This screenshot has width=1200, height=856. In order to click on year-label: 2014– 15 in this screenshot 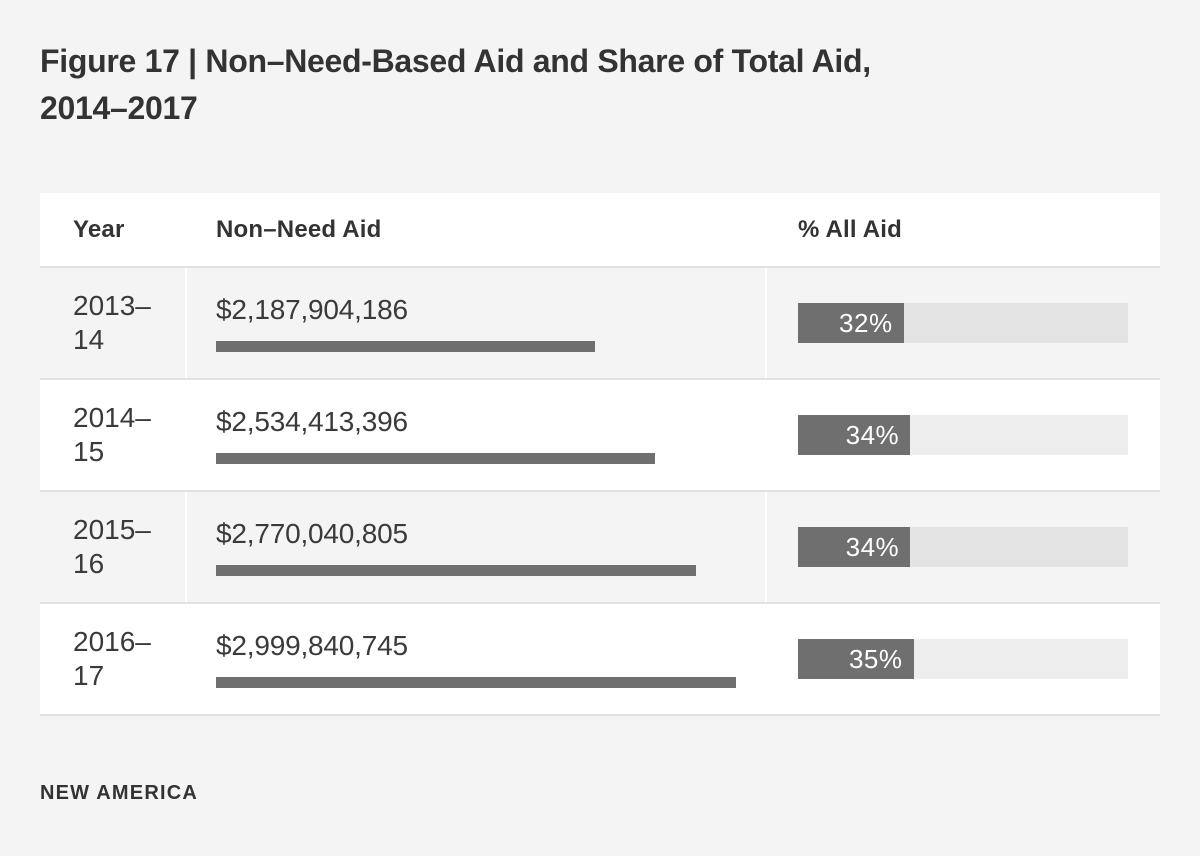, I will do `click(112, 435)`.